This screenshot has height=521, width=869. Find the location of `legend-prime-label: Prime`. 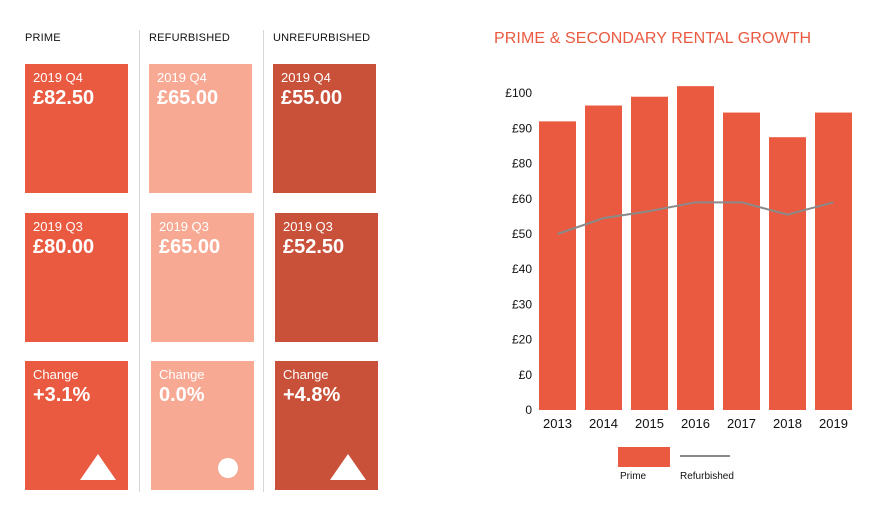

legend-prime-label: Prime is located at coordinates (633, 476).